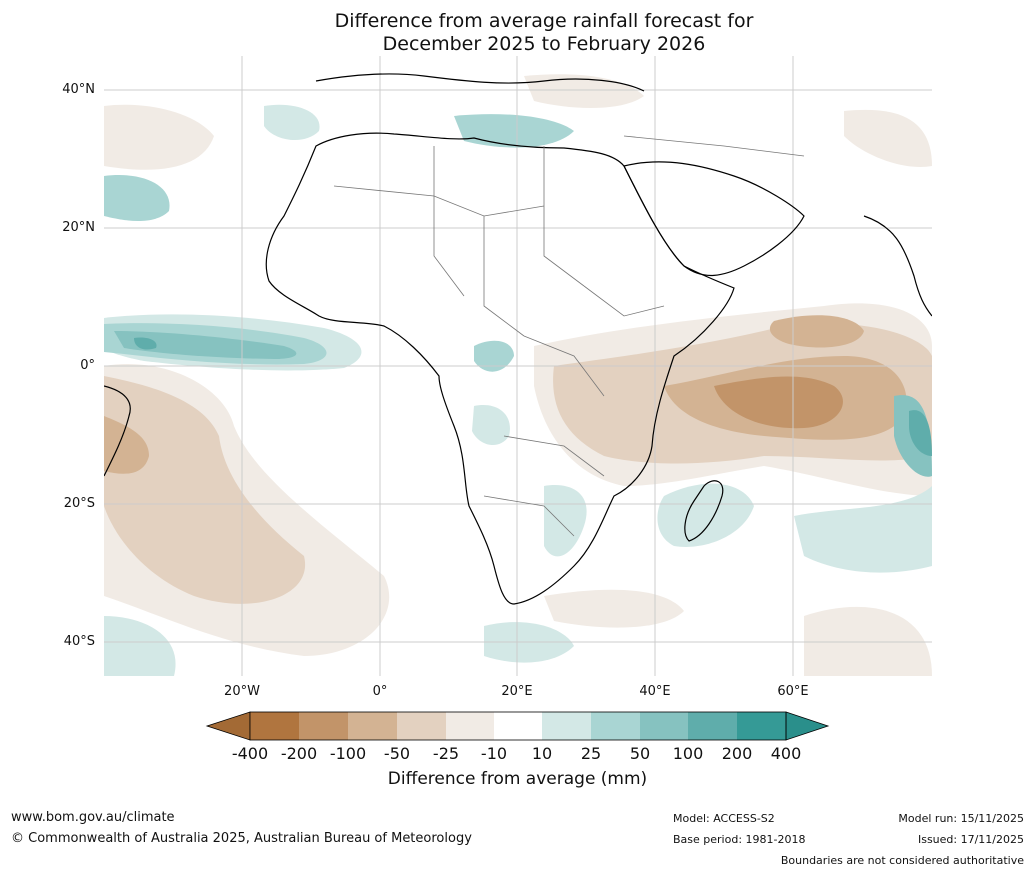 The height and width of the screenshot is (873, 1035). Describe the element at coordinates (348, 753) in the screenshot. I see `colorbar-tick: -100` at that location.